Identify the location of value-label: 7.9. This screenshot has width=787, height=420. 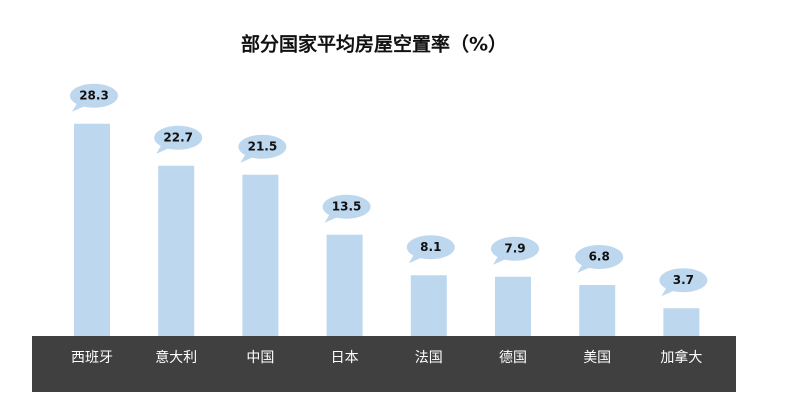
(514, 248).